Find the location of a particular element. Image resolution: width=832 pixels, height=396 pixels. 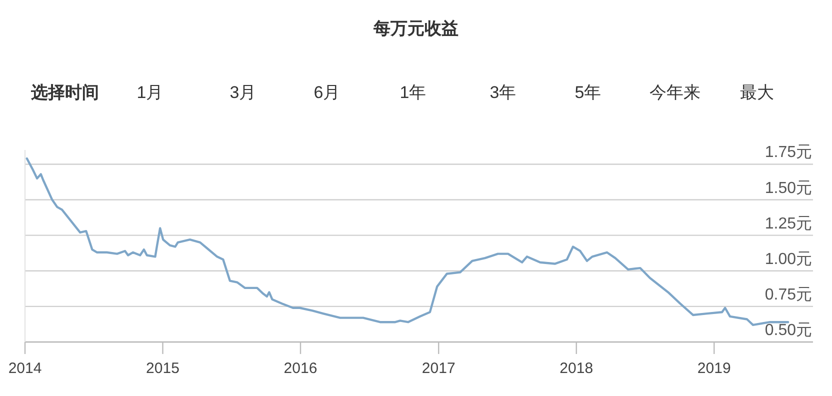

y-tick-label: 1.00元 is located at coordinates (788, 259).